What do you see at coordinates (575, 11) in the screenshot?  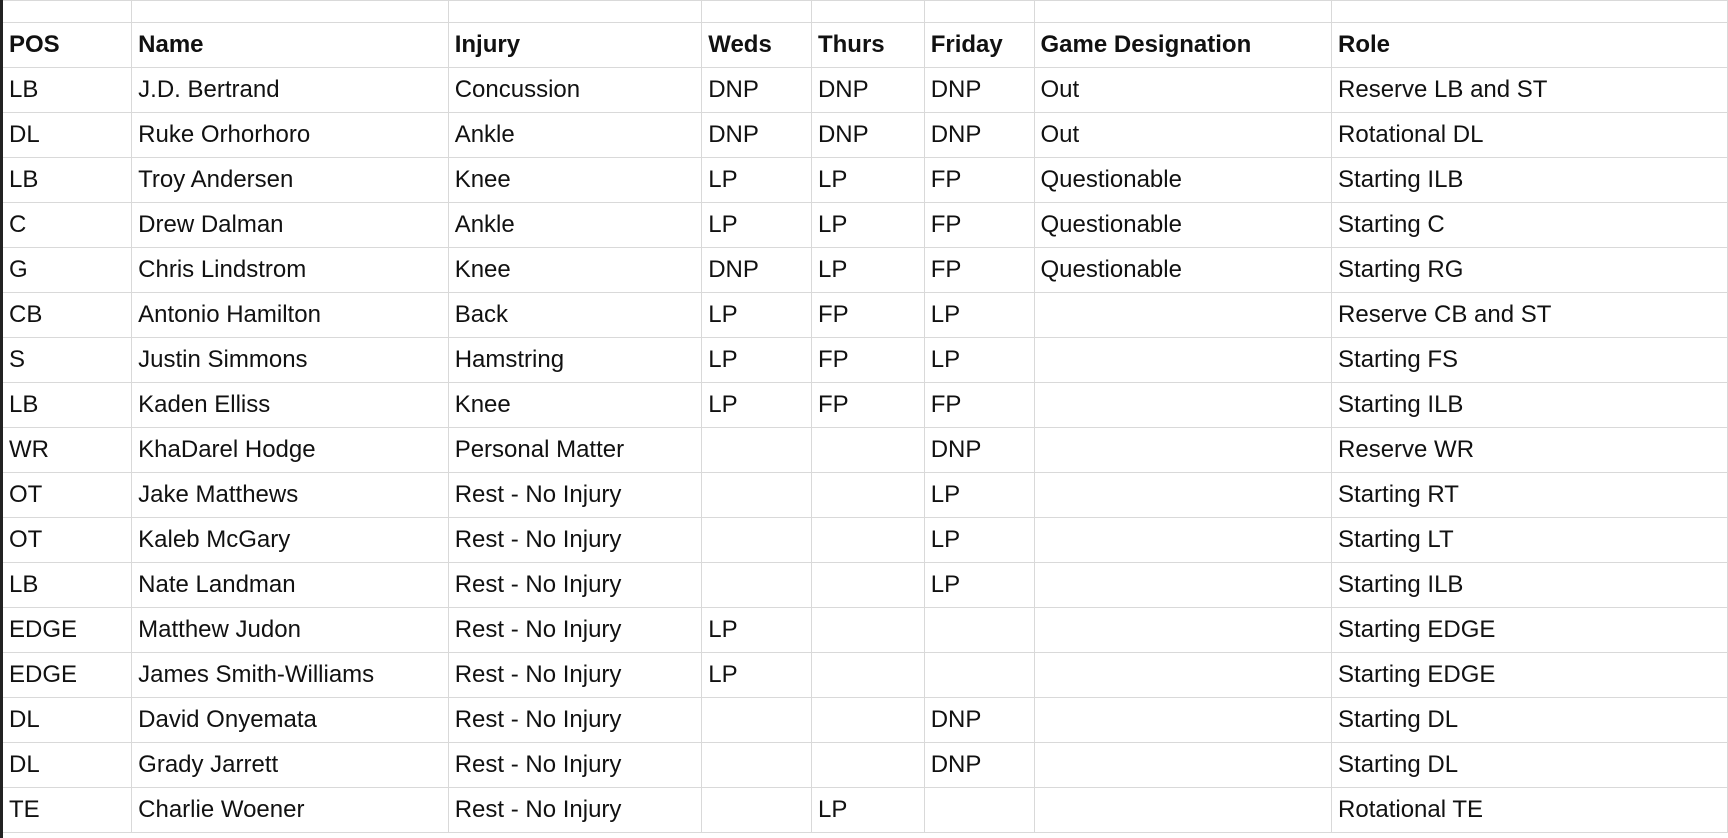 I see `cell-injury` at bounding box center [575, 11].